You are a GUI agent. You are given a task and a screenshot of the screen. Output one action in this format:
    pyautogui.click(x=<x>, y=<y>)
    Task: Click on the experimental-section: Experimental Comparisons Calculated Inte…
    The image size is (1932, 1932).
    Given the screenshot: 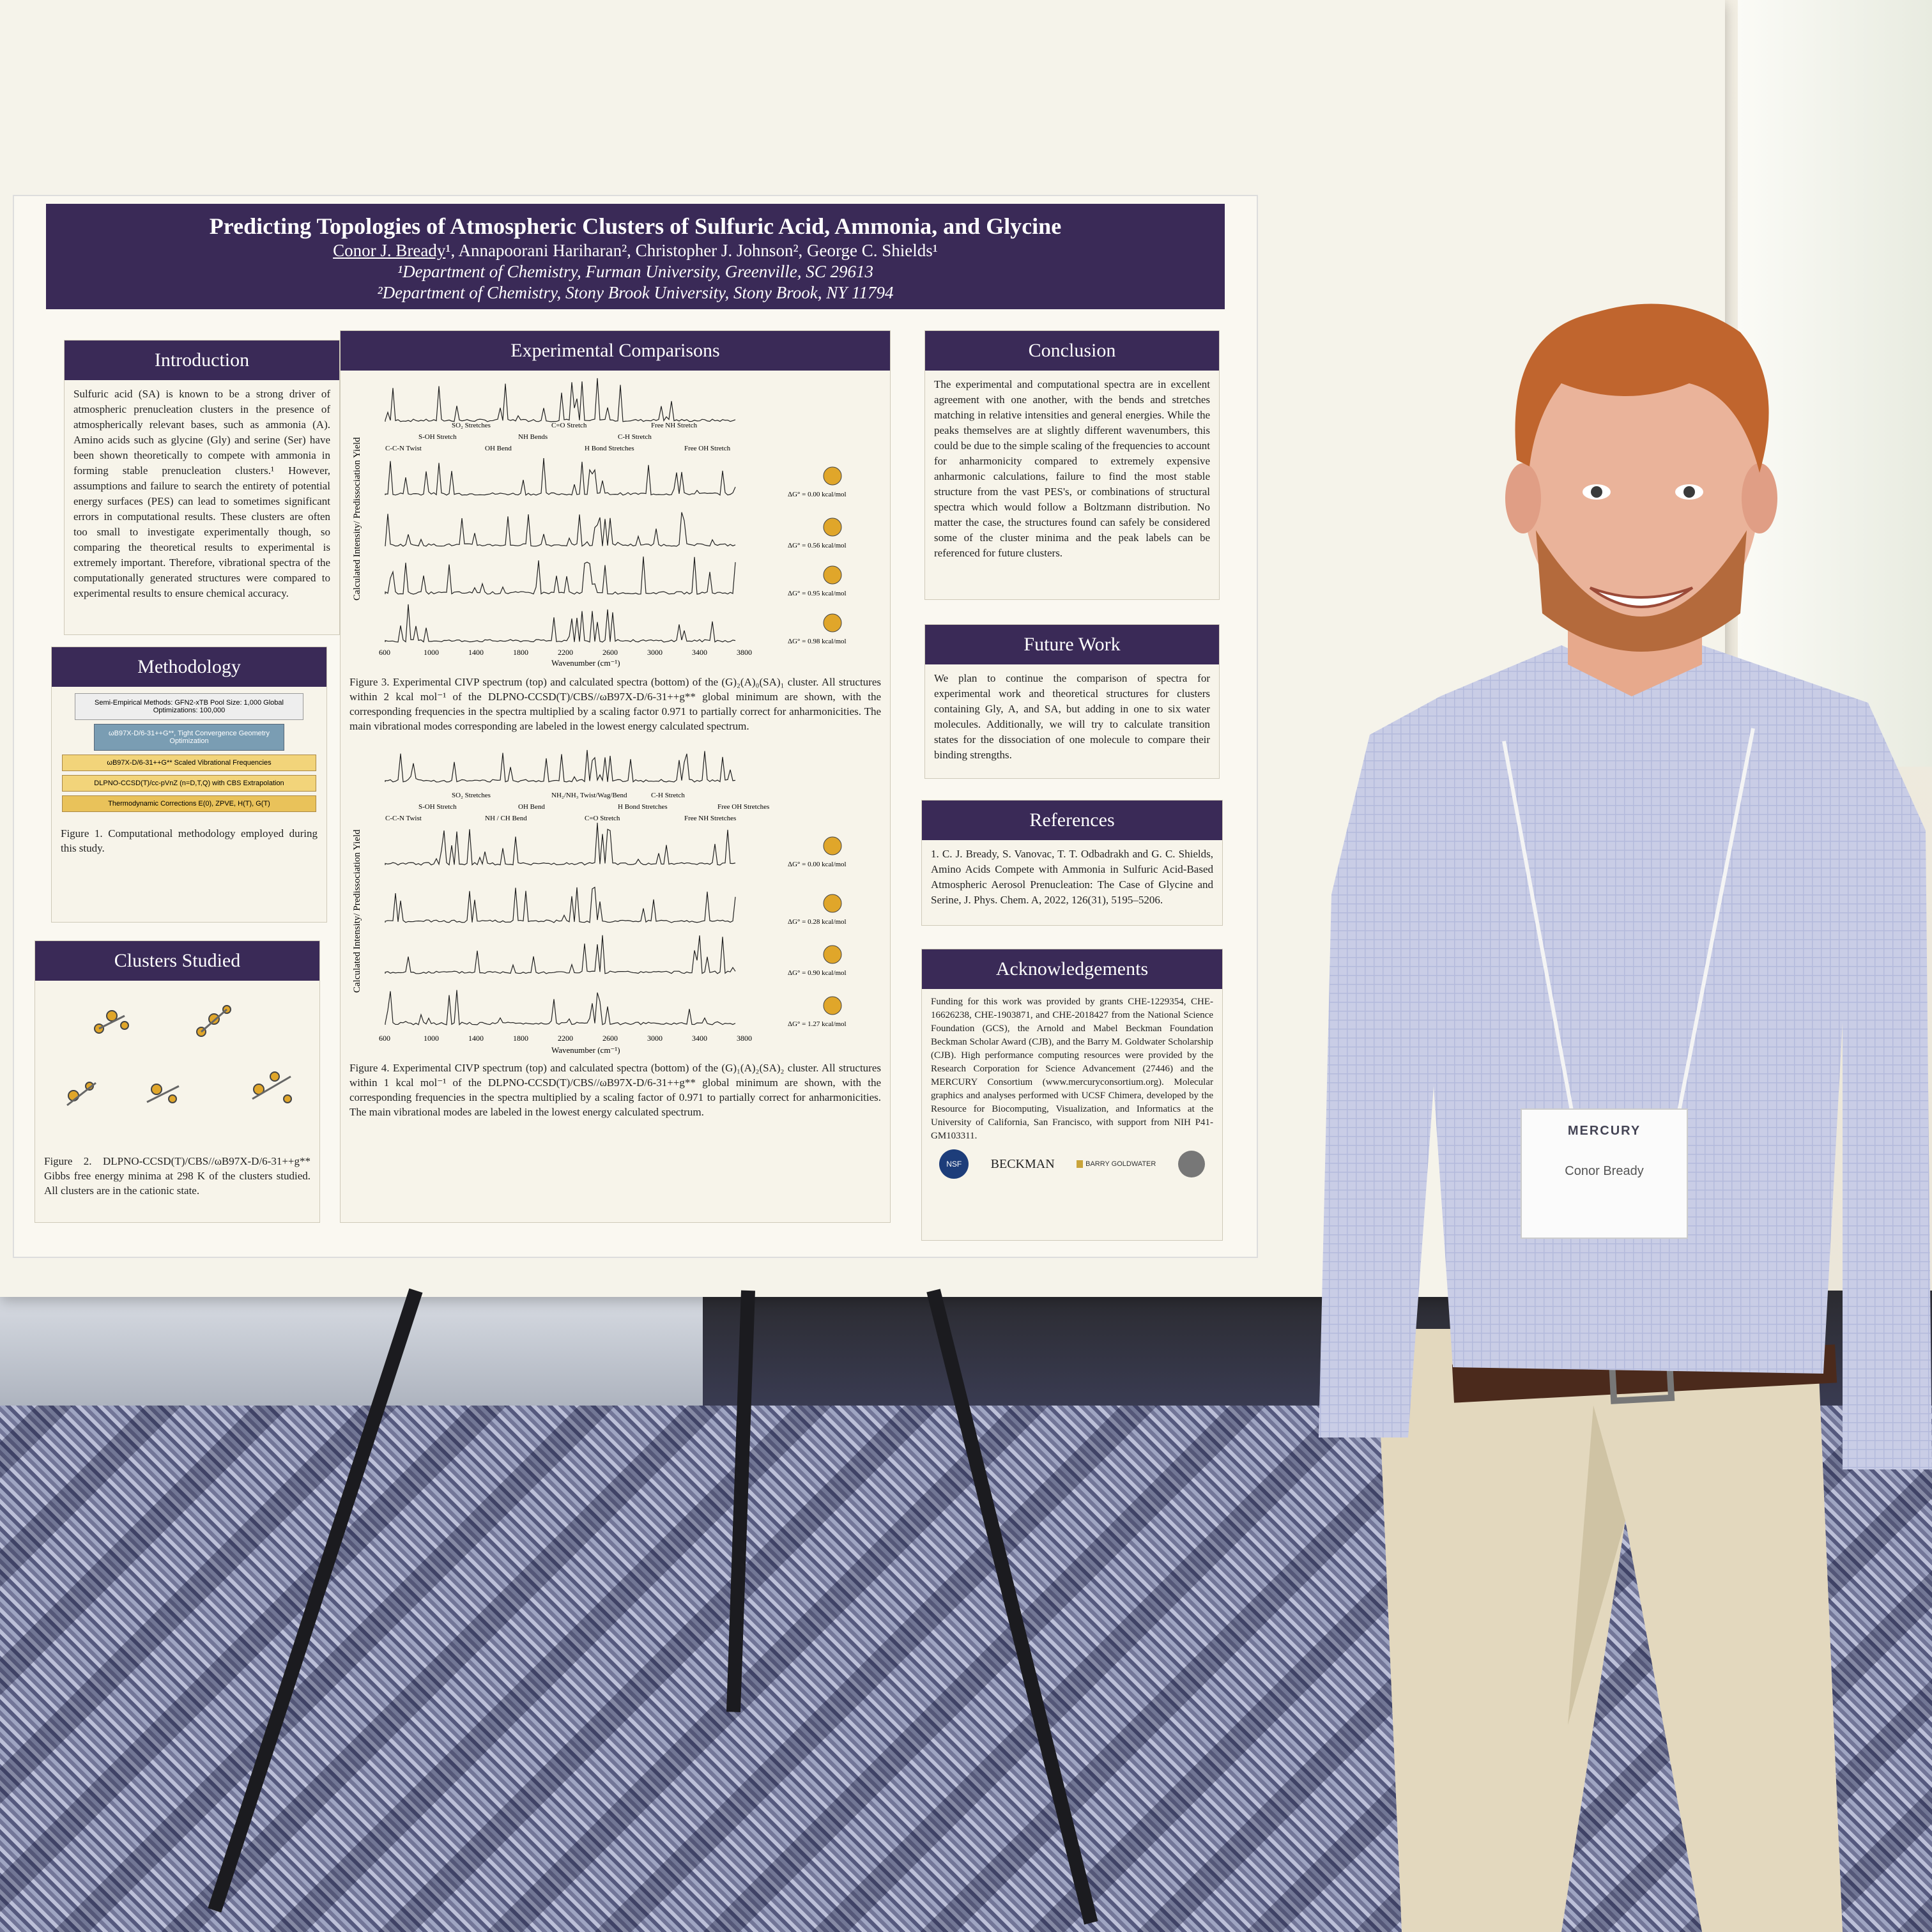 What is the action you would take?
    pyautogui.click(x=615, y=776)
    